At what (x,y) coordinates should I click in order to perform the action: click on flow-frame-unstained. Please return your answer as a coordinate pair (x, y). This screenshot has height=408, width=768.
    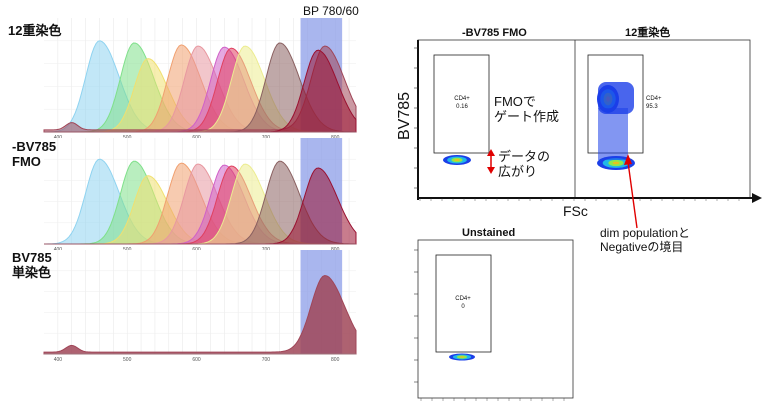
    Looking at the image, I should click on (495, 319).